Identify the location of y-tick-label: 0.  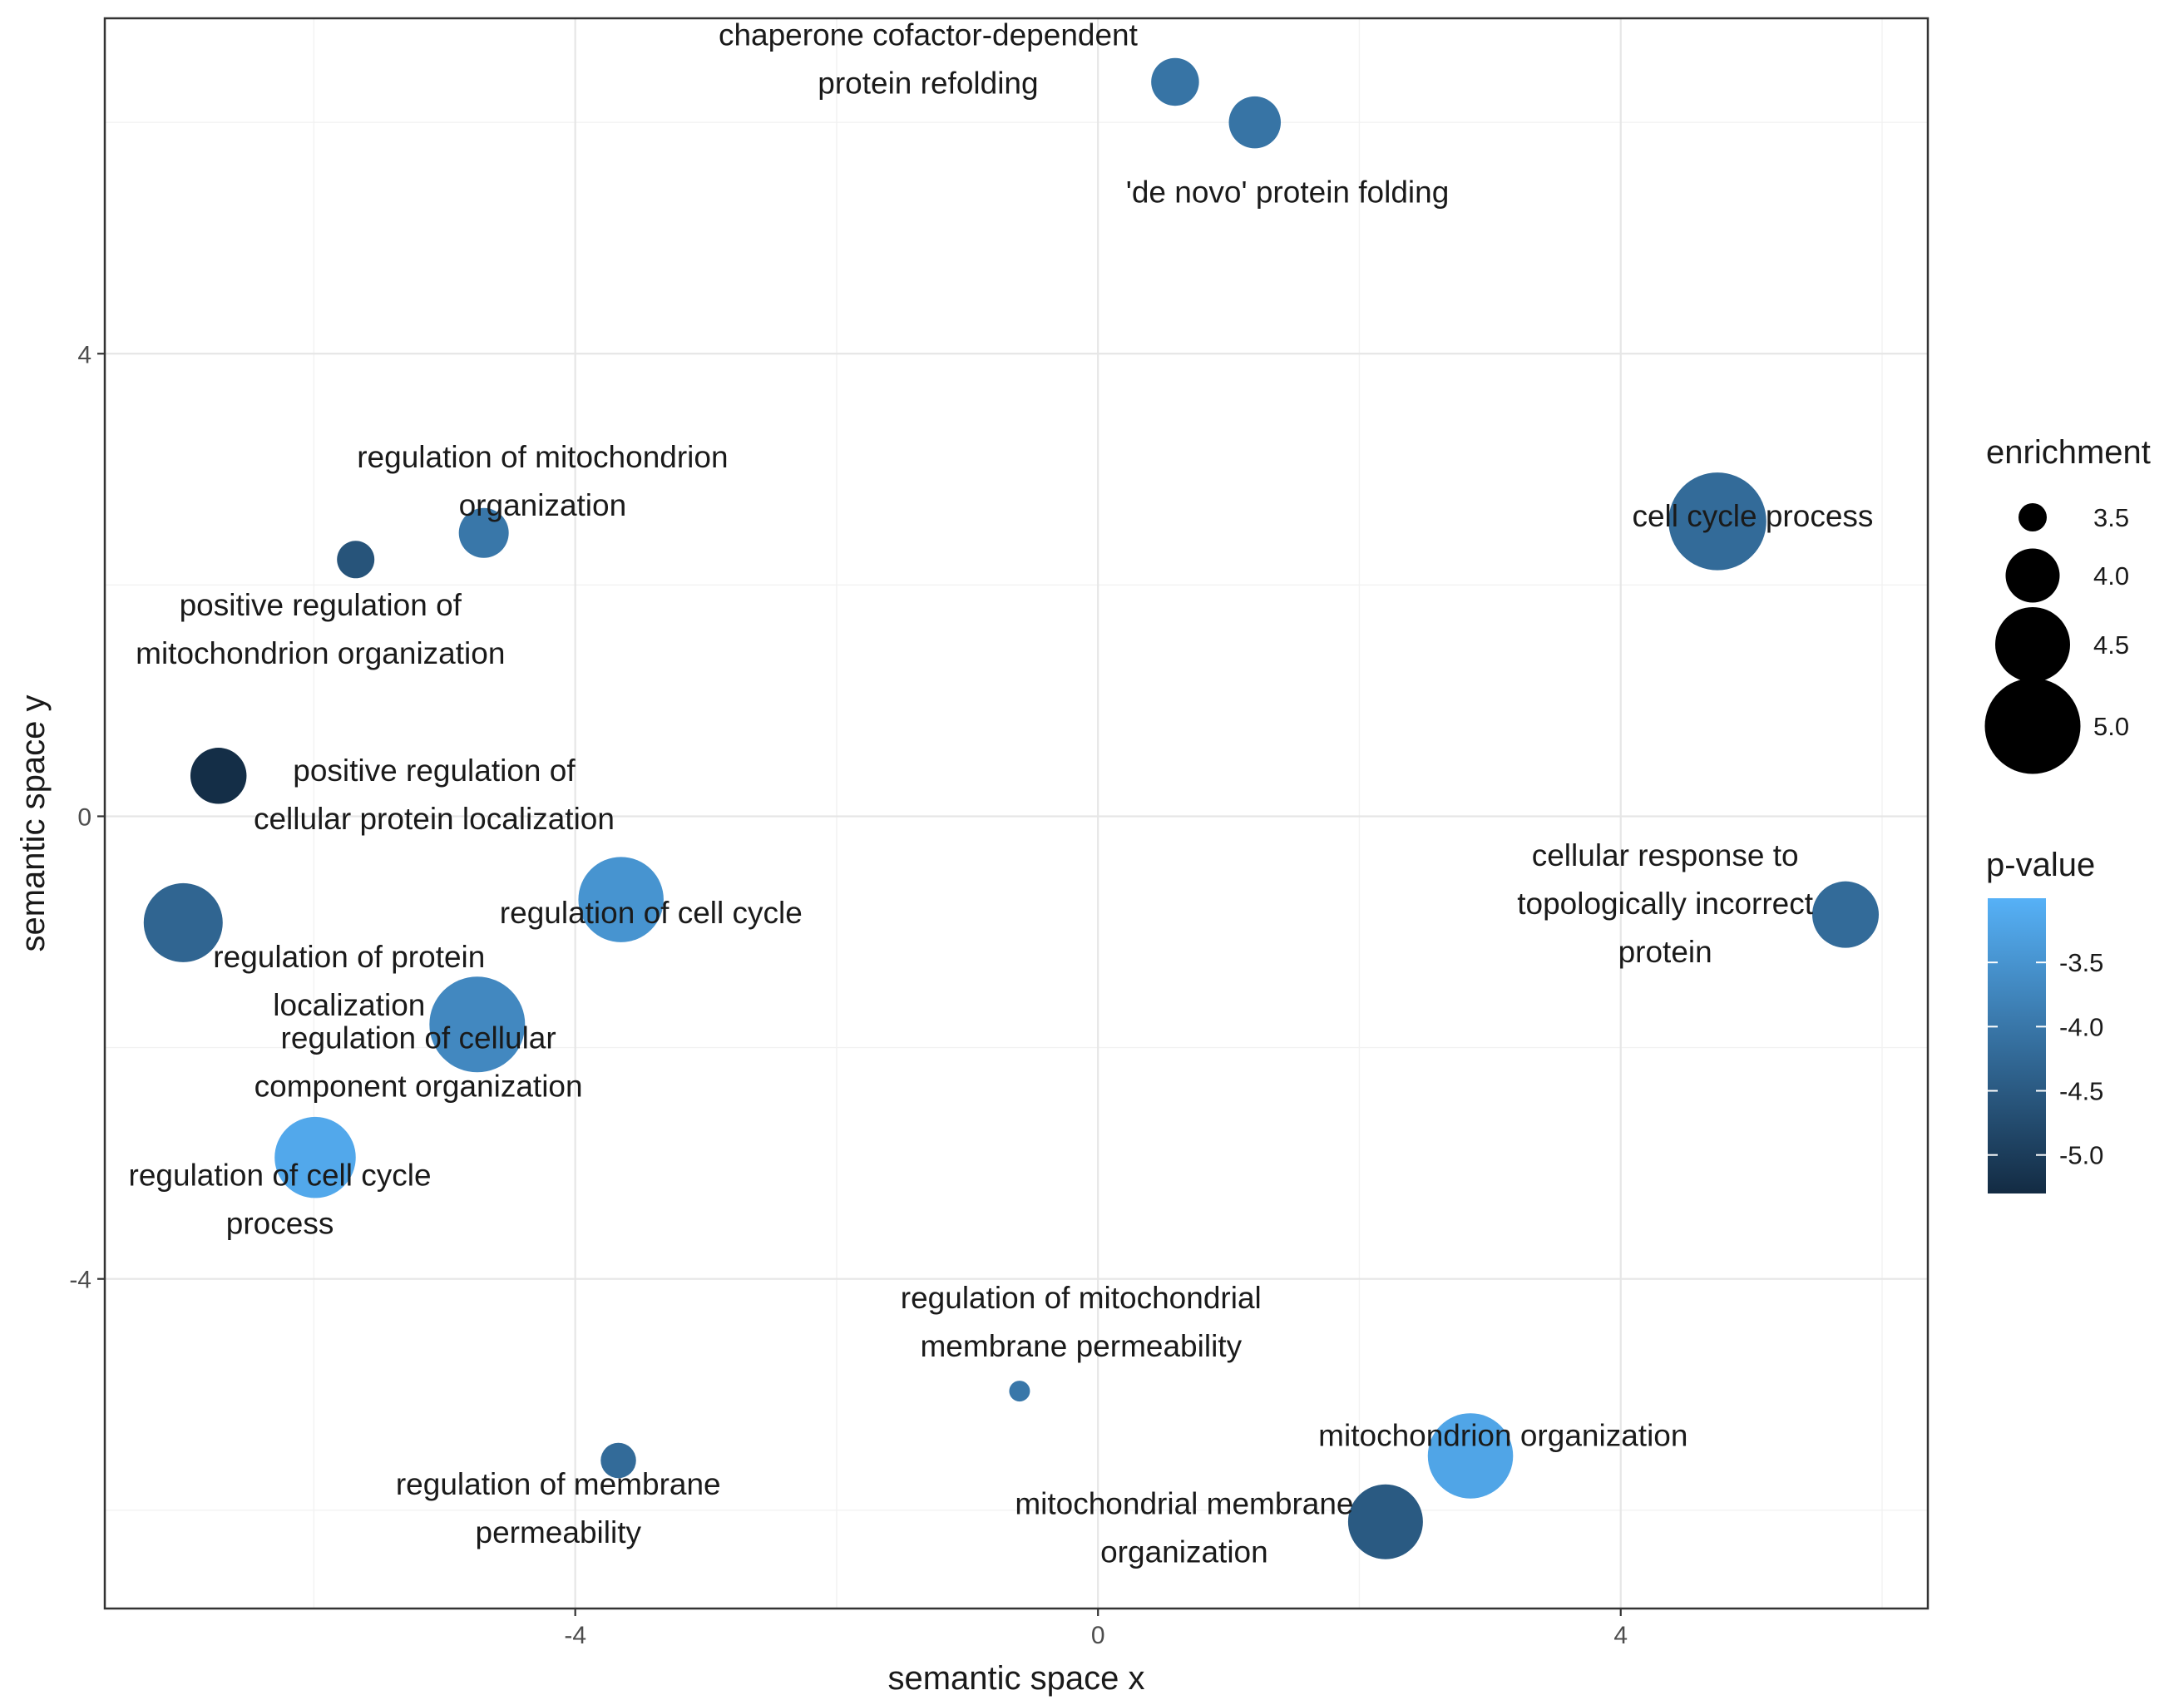
(84, 817).